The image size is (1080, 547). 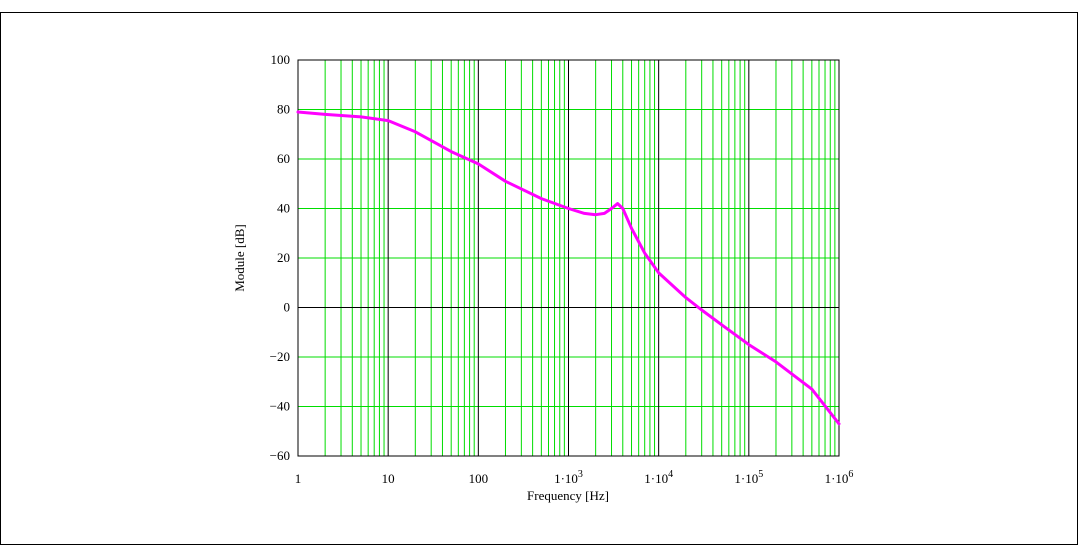 I want to click on x-axis-label: Frequency [Hz], so click(x=568, y=495).